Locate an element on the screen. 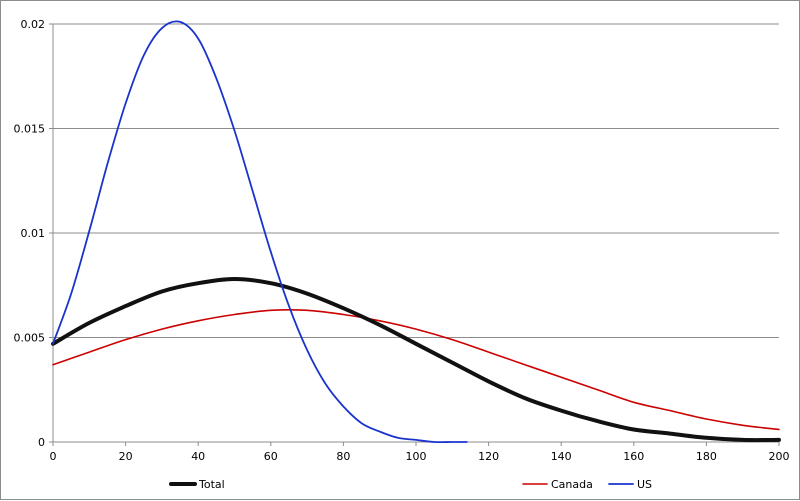  x-tick-label: 100 is located at coordinates (416, 456).